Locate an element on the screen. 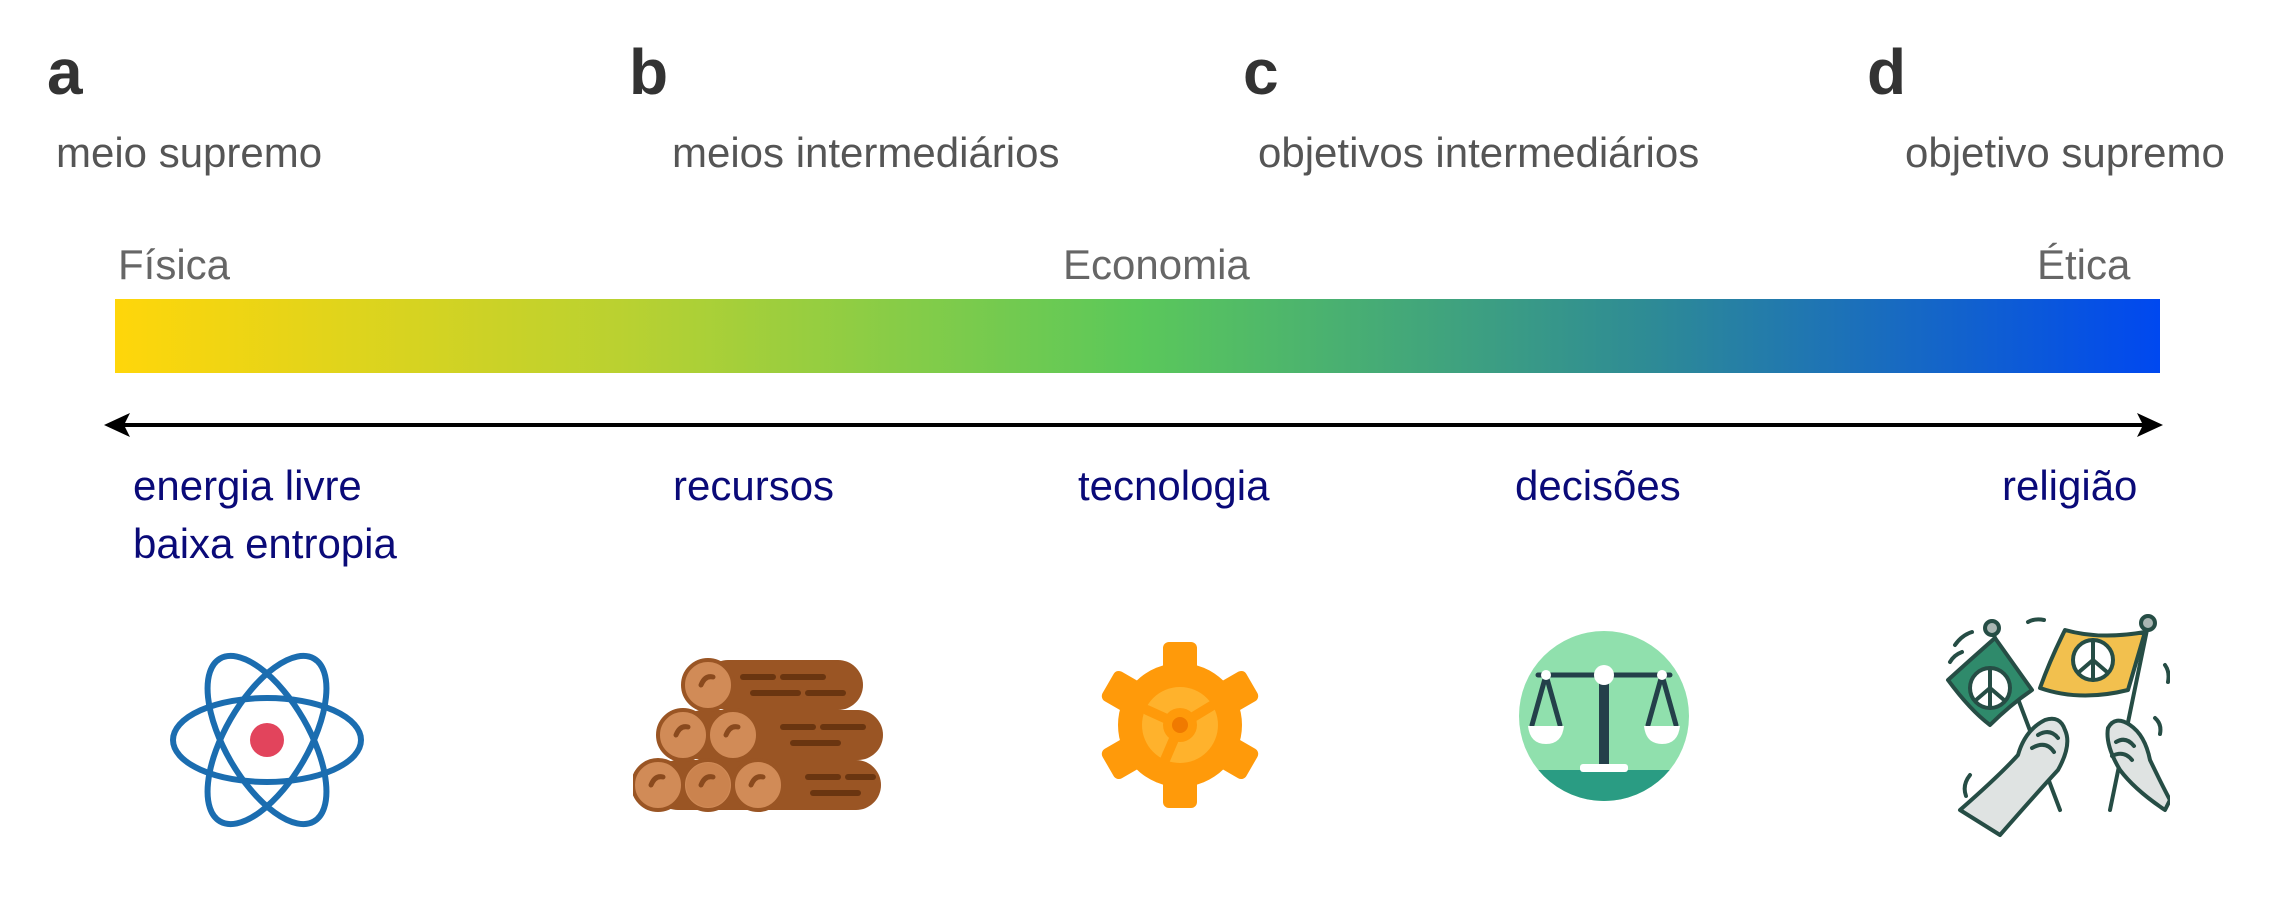  scales-icon is located at coordinates (1604, 716).